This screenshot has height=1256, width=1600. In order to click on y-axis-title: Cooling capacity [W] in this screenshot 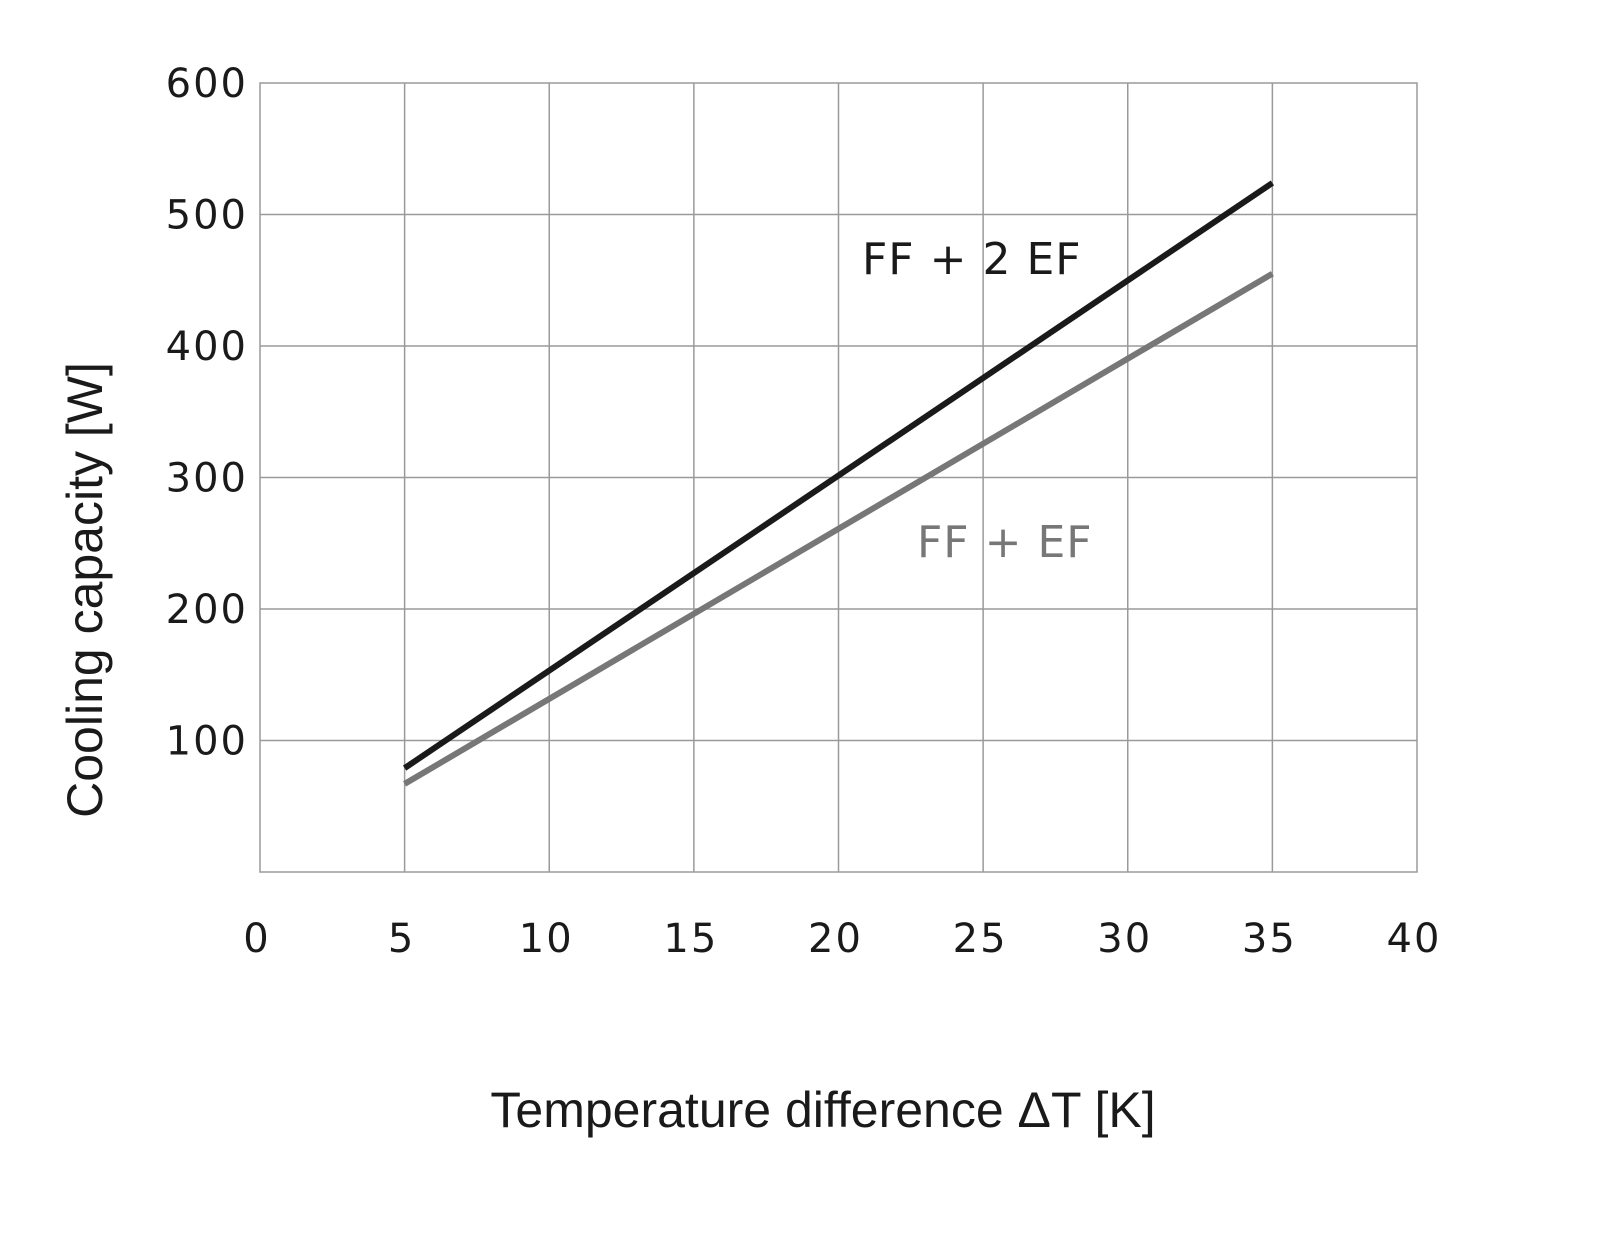, I will do `click(85, 590)`.